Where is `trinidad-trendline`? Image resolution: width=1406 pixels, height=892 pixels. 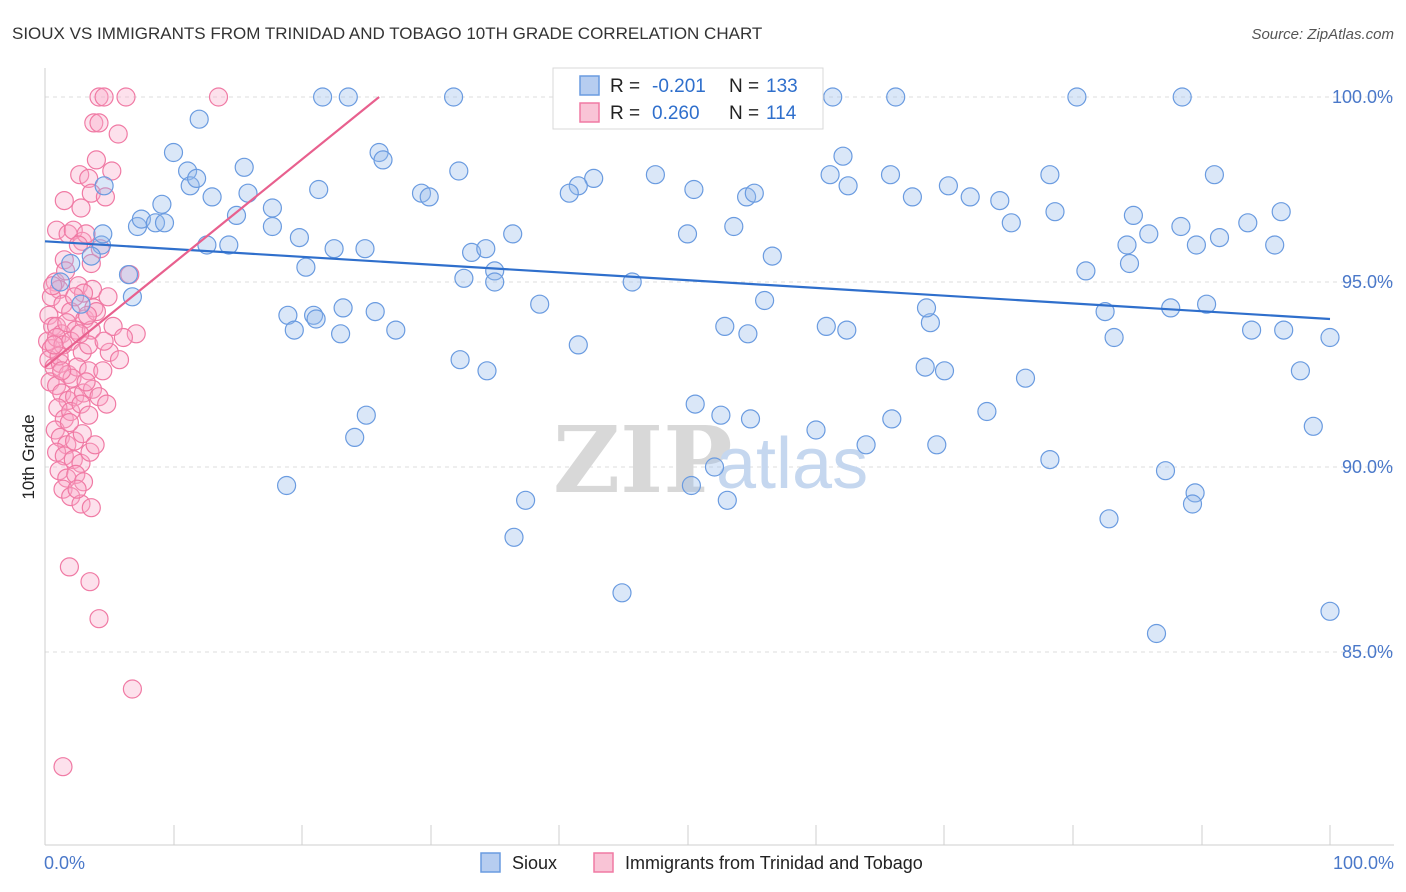 trinidad-trendline is located at coordinates (212, 232).